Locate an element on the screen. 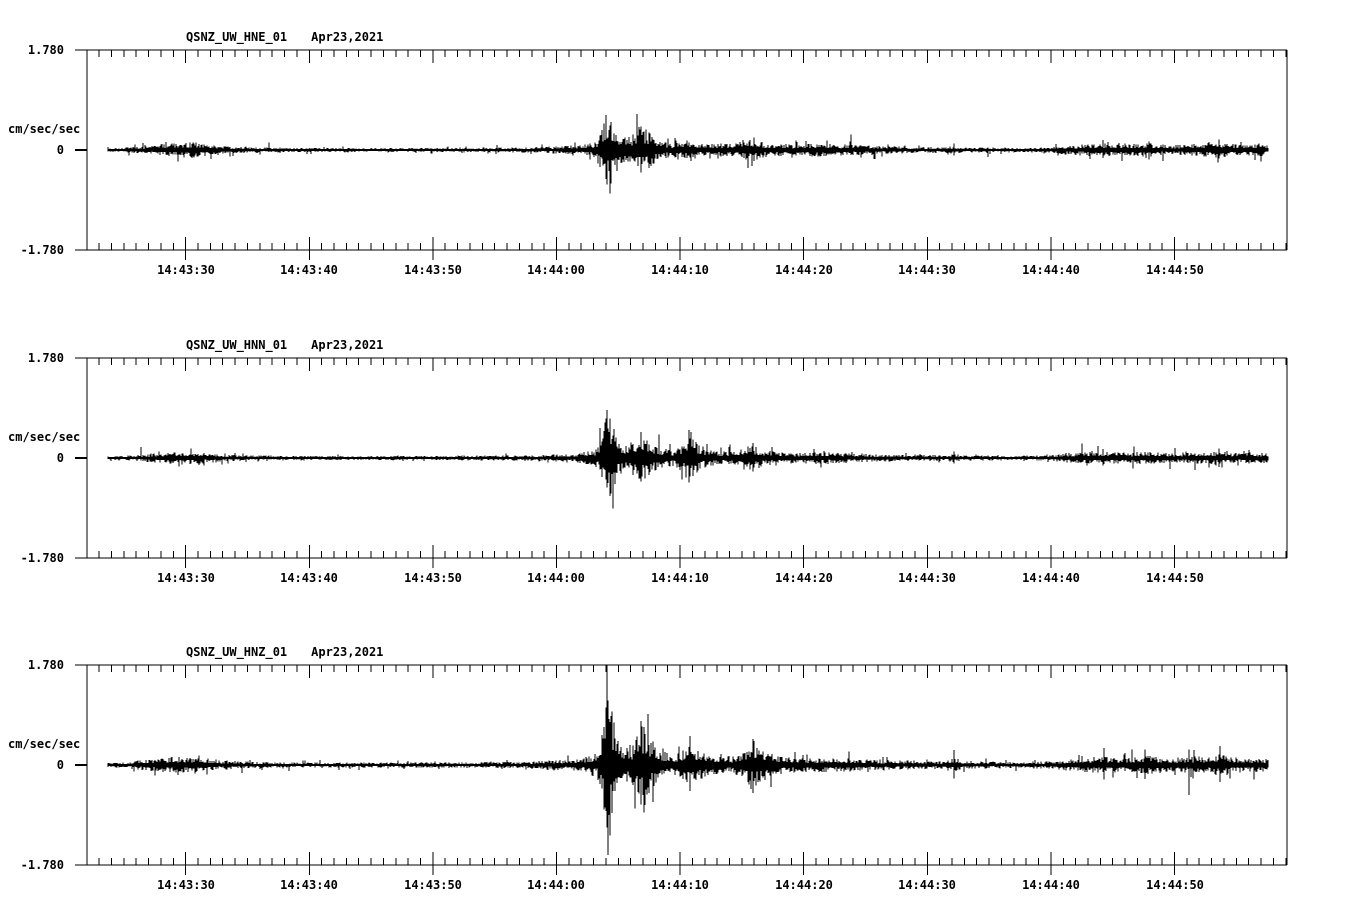  waveform-trace-HNN is located at coordinates (688, 459).